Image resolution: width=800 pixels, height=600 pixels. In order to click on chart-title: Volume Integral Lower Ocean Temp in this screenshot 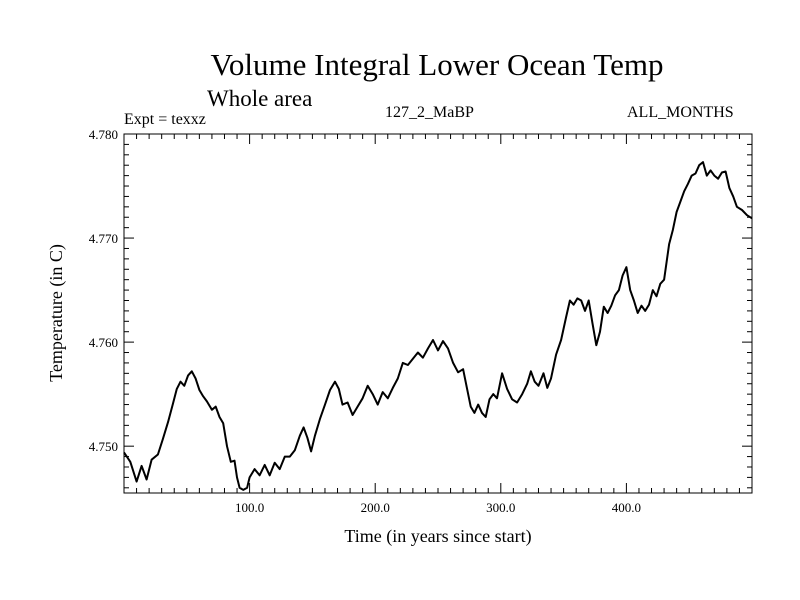, I will do `click(437, 64)`.